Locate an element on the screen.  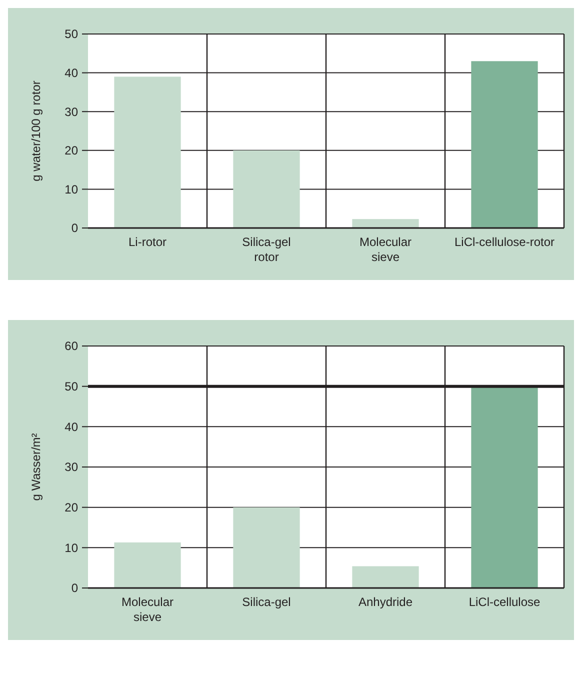
y-axis-title: g water/100 g rotor is located at coordinates (36, 131).